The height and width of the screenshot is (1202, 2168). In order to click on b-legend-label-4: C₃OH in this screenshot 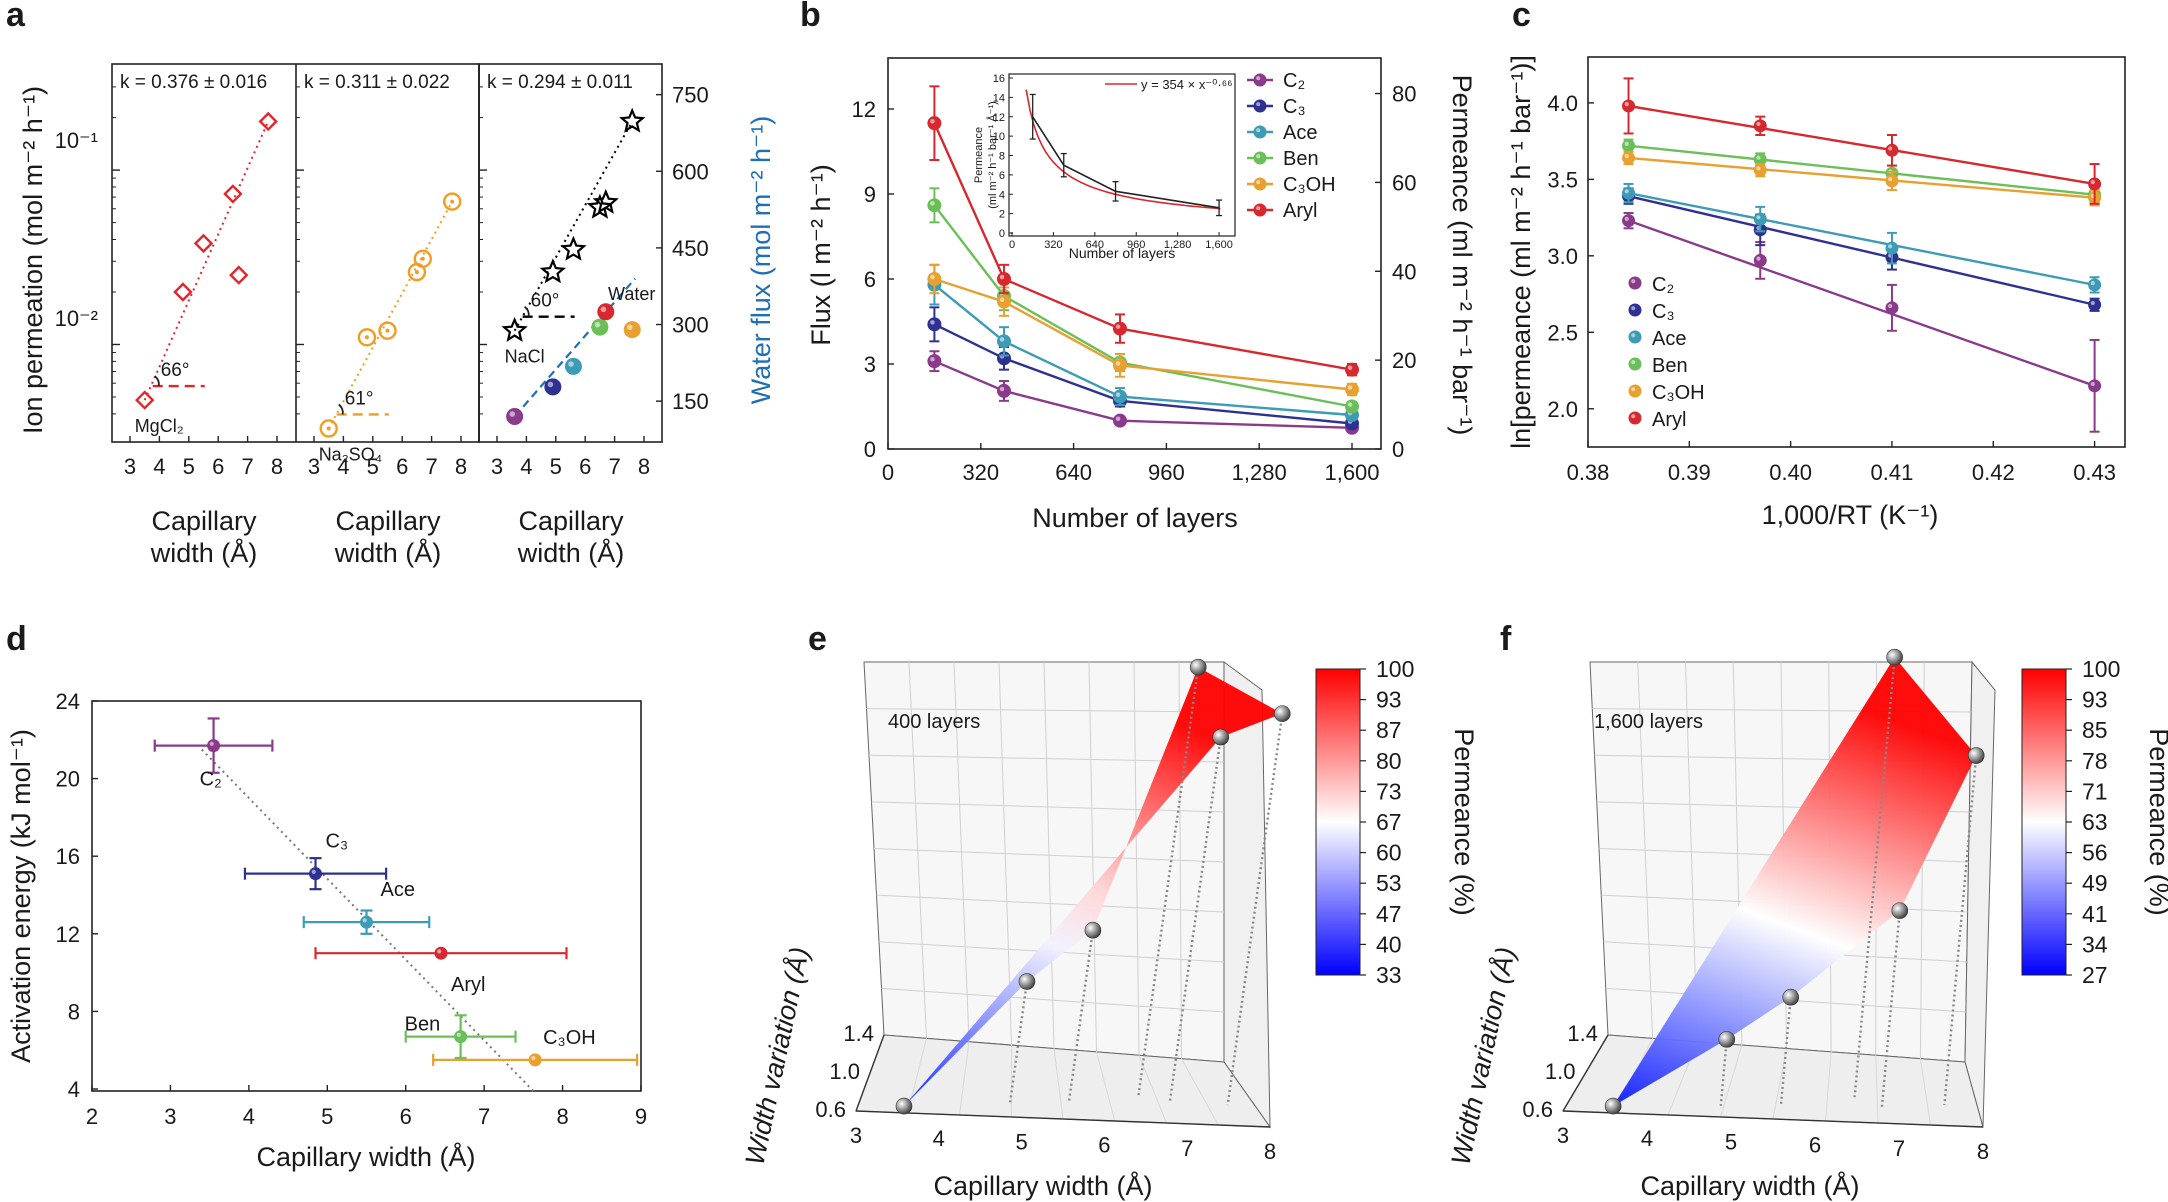, I will do `click(1309, 185)`.